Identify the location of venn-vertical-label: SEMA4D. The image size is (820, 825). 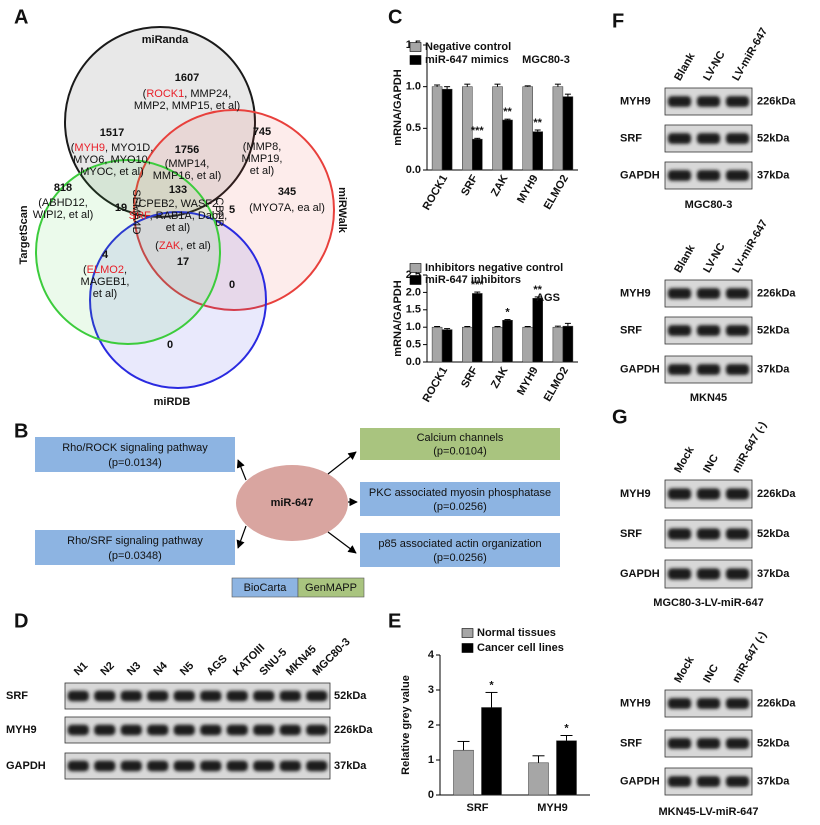
(136, 211).